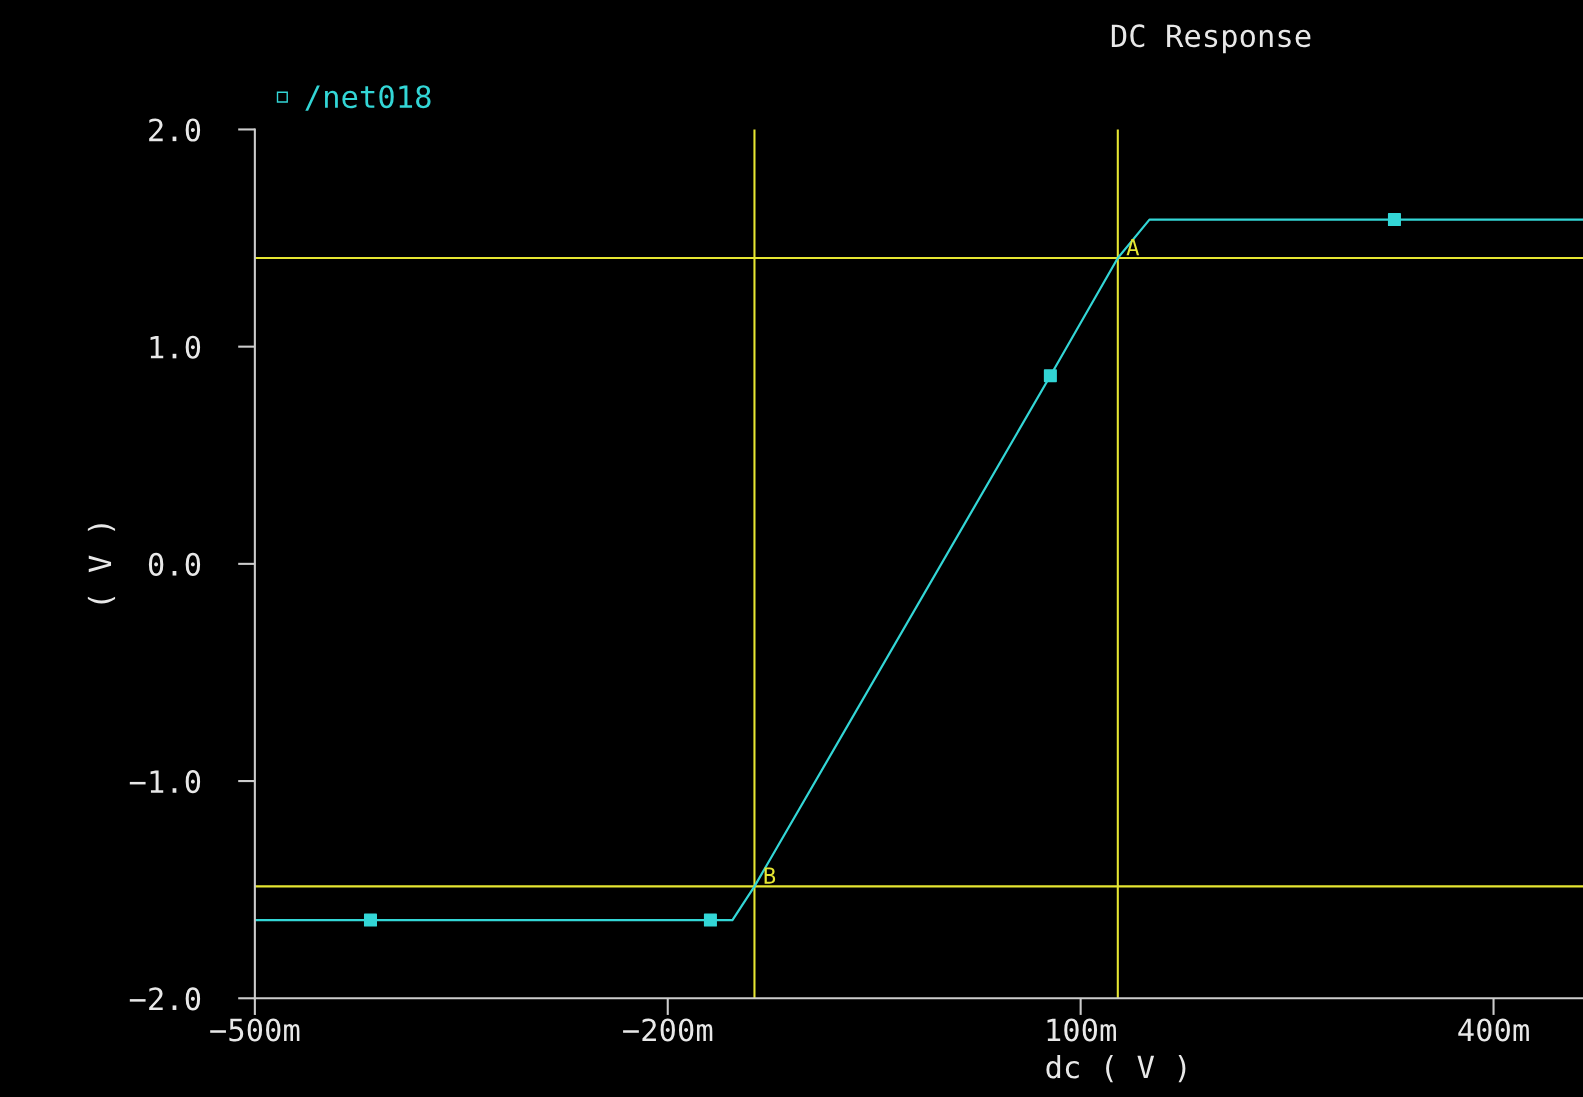 The image size is (1583, 1097). What do you see at coordinates (175, 347) in the screenshot?
I see `y-tick-label: 1.0` at bounding box center [175, 347].